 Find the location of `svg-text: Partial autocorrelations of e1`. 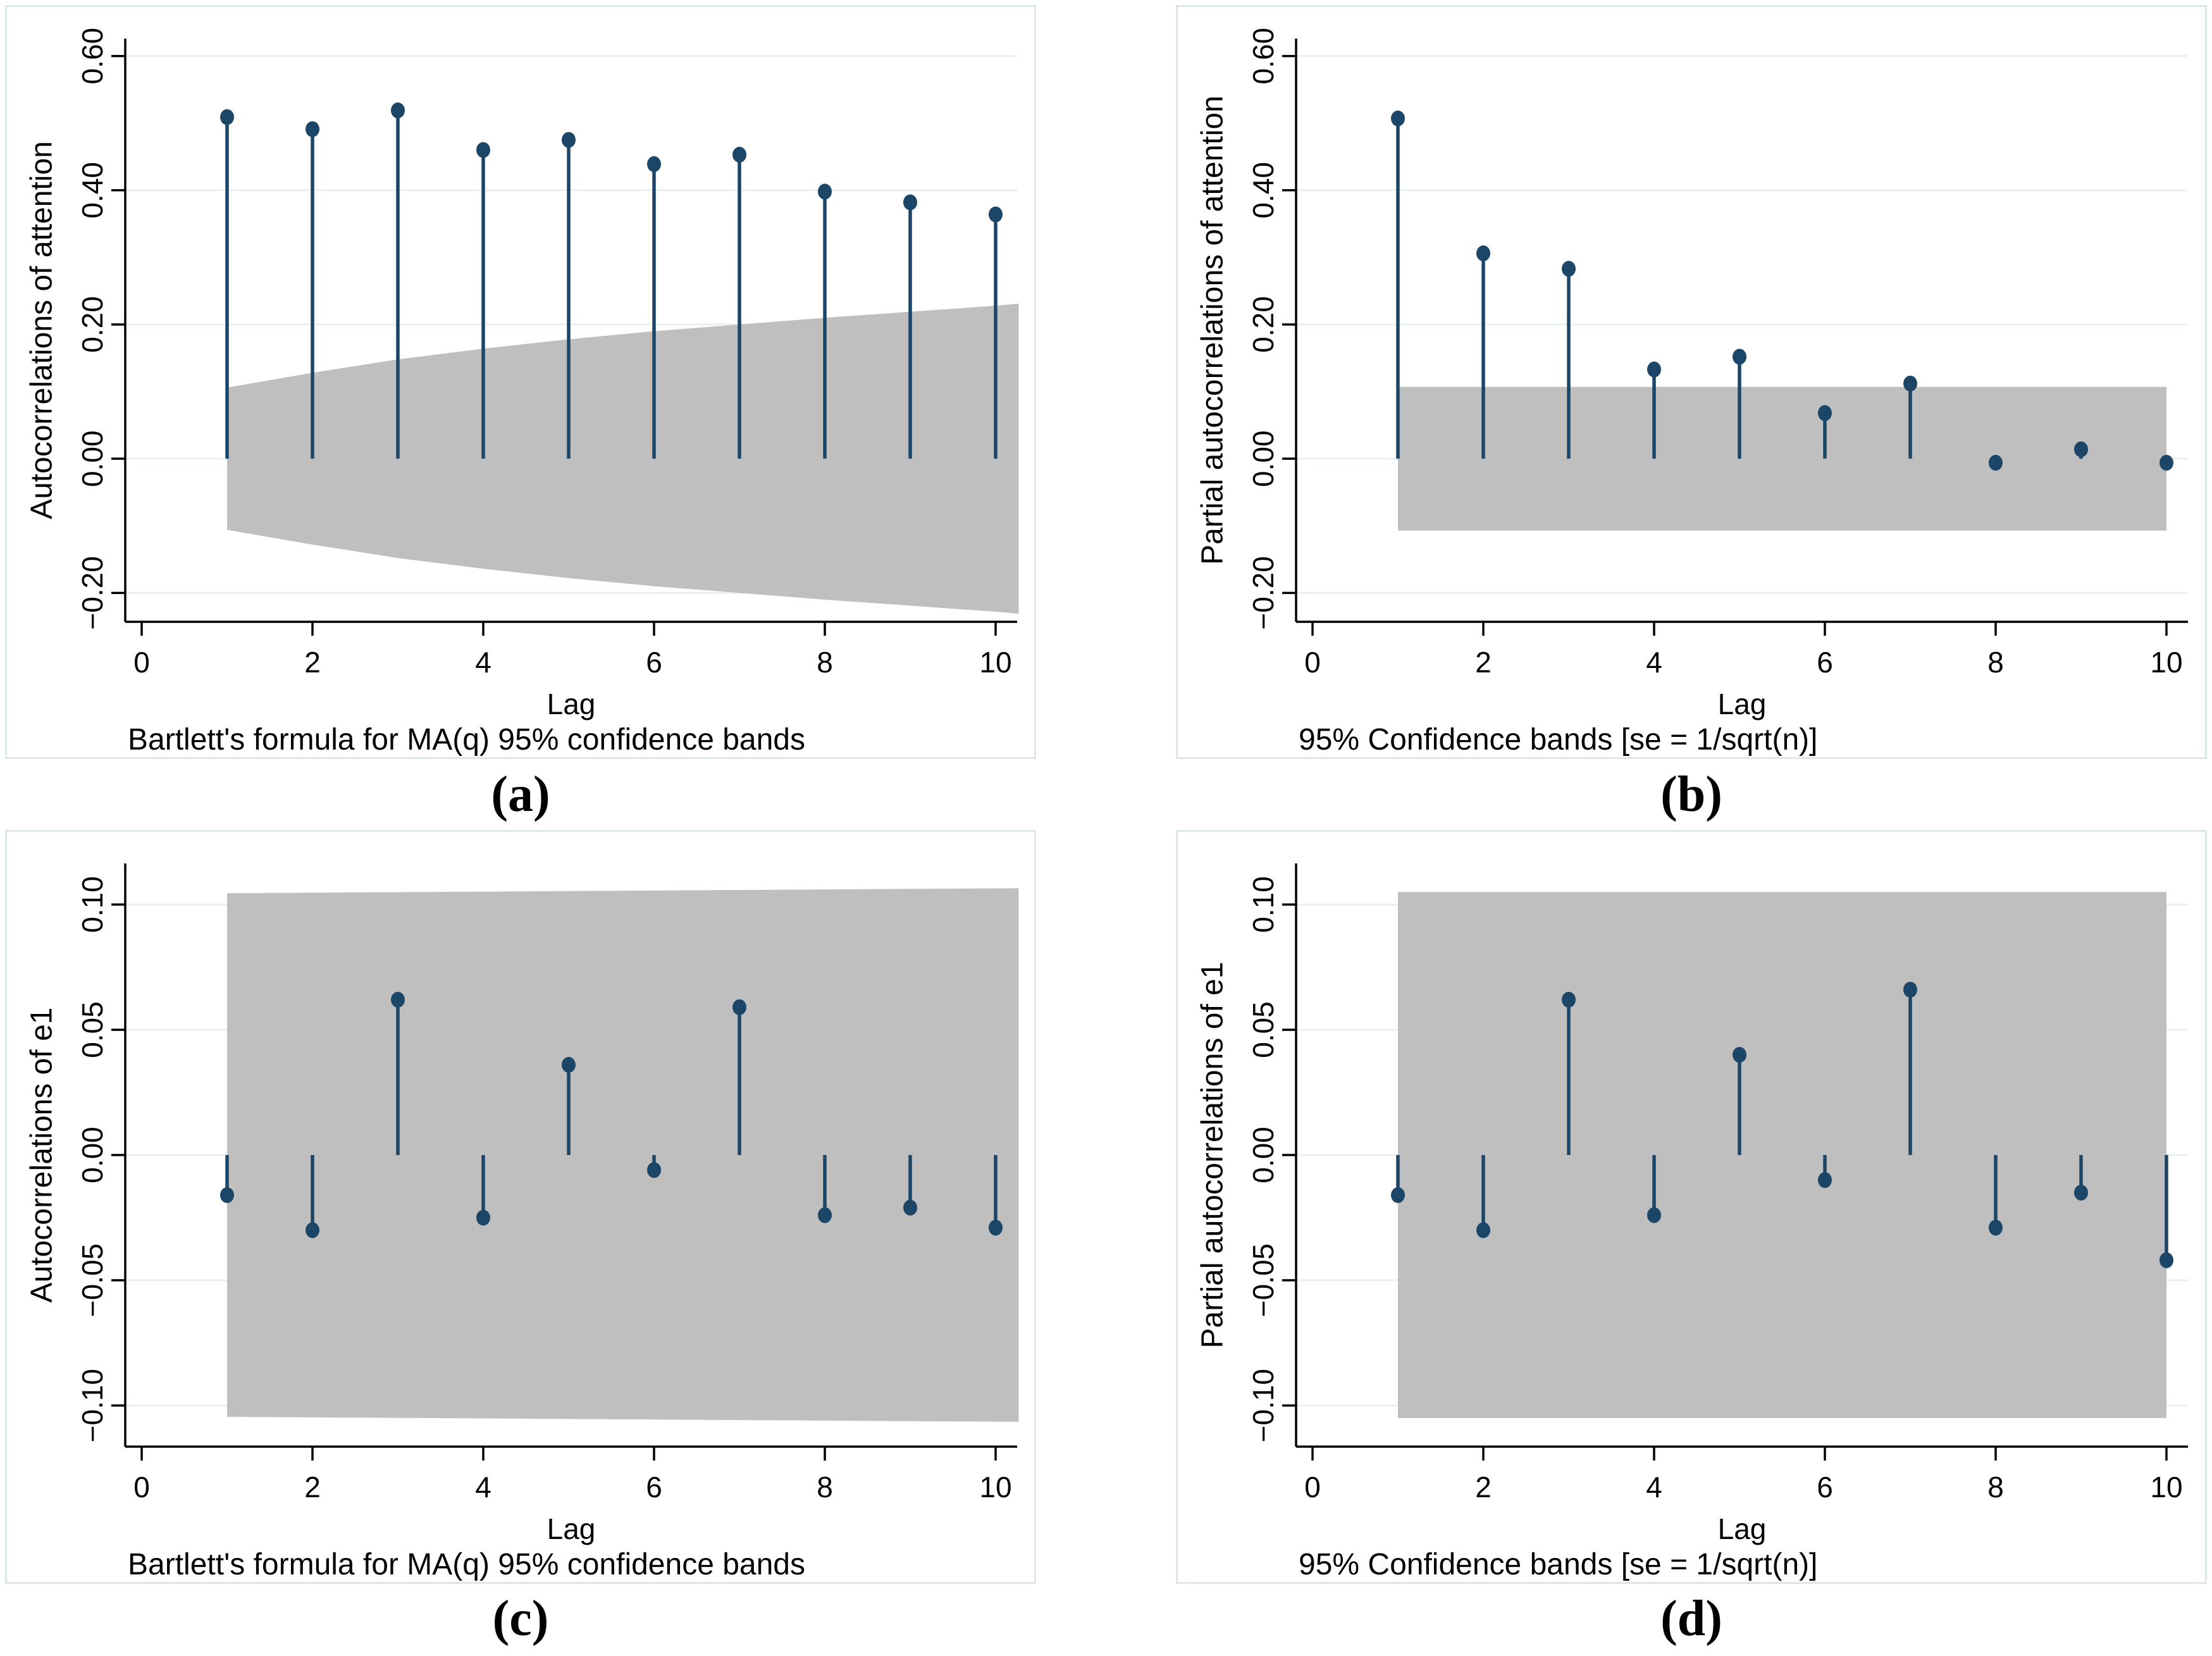

svg-text: Partial autocorrelations of e1 is located at coordinates (1213, 1154).